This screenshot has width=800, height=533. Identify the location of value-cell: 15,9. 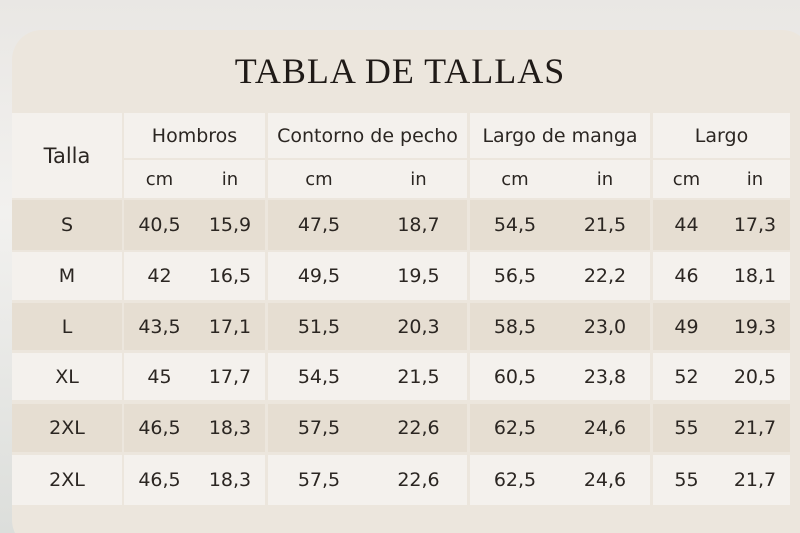
(230, 225).